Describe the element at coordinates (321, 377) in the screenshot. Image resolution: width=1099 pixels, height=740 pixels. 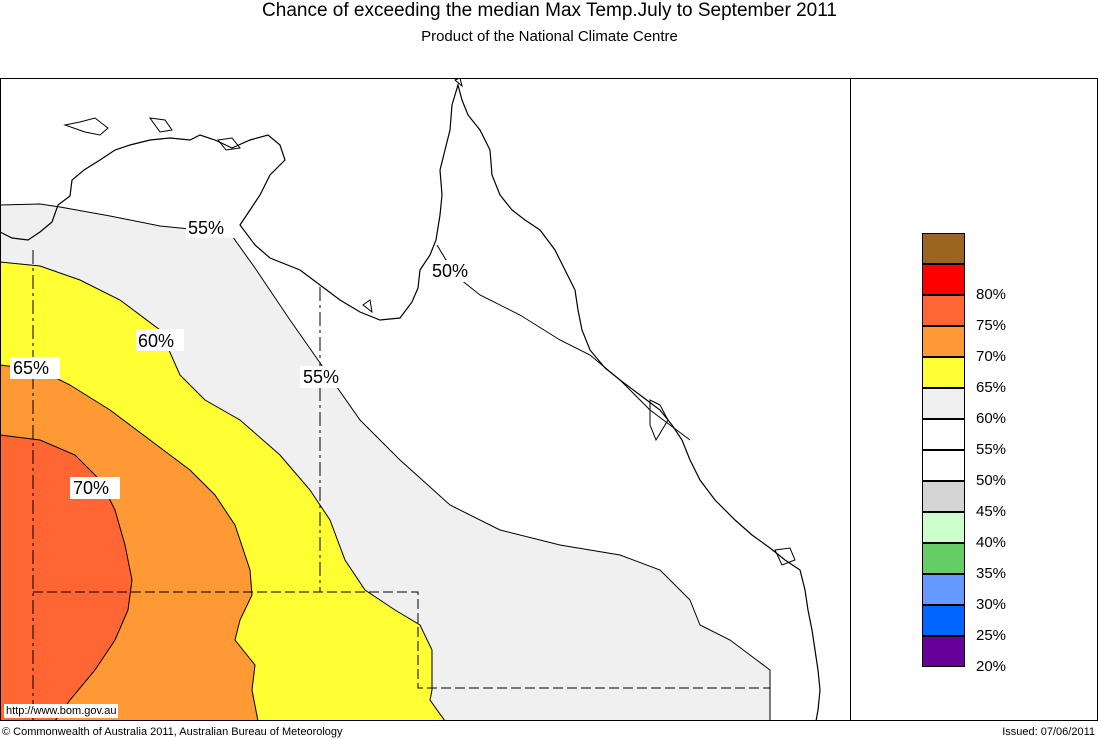
I see `contour-label-55-central: 55%` at that location.